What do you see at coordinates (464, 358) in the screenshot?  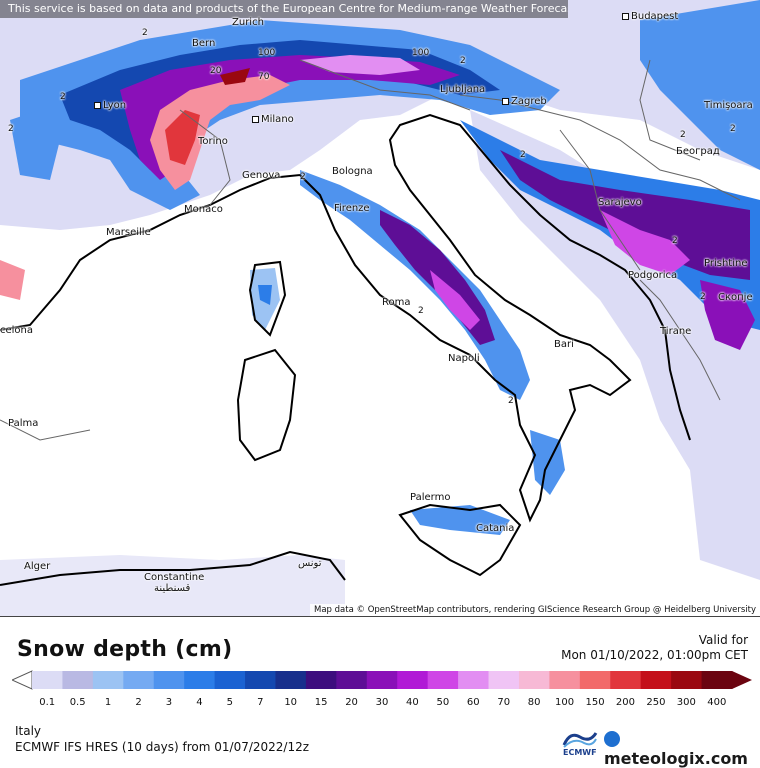 I see `city-label: Napoli` at bounding box center [464, 358].